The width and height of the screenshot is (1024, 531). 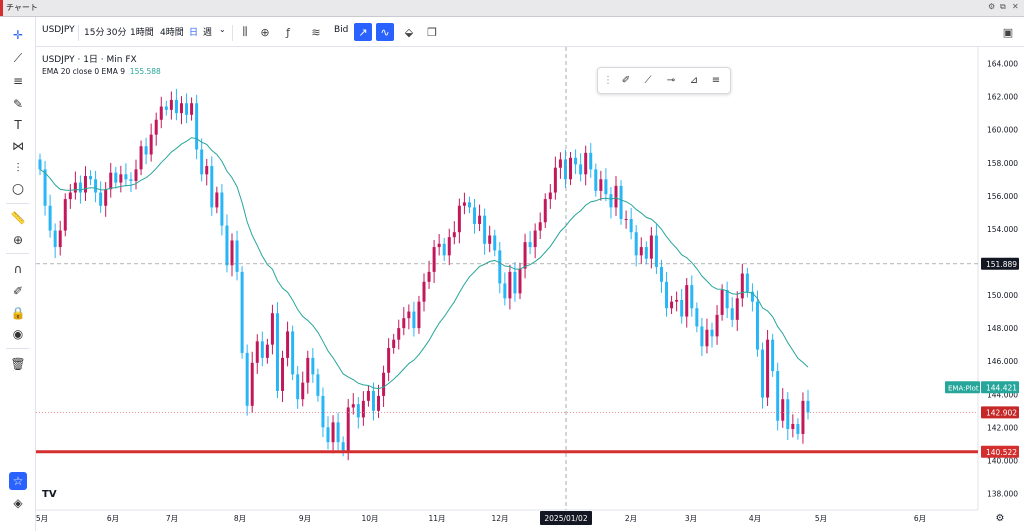 I want to click on y-tick-label: 148.000, so click(x=1002, y=328).